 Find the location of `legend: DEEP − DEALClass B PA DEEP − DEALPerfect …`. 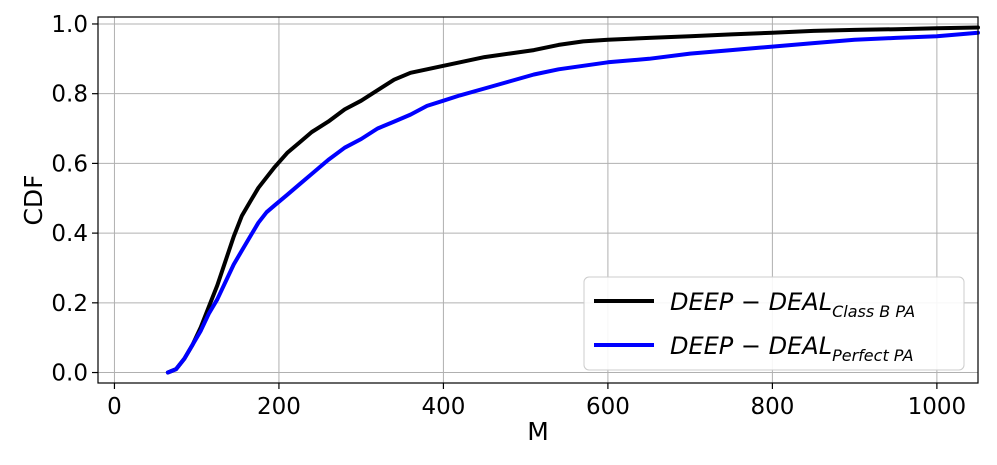

legend: DEEP − DEALClass B PA DEEP − DEALPerfect … is located at coordinates (774, 323).